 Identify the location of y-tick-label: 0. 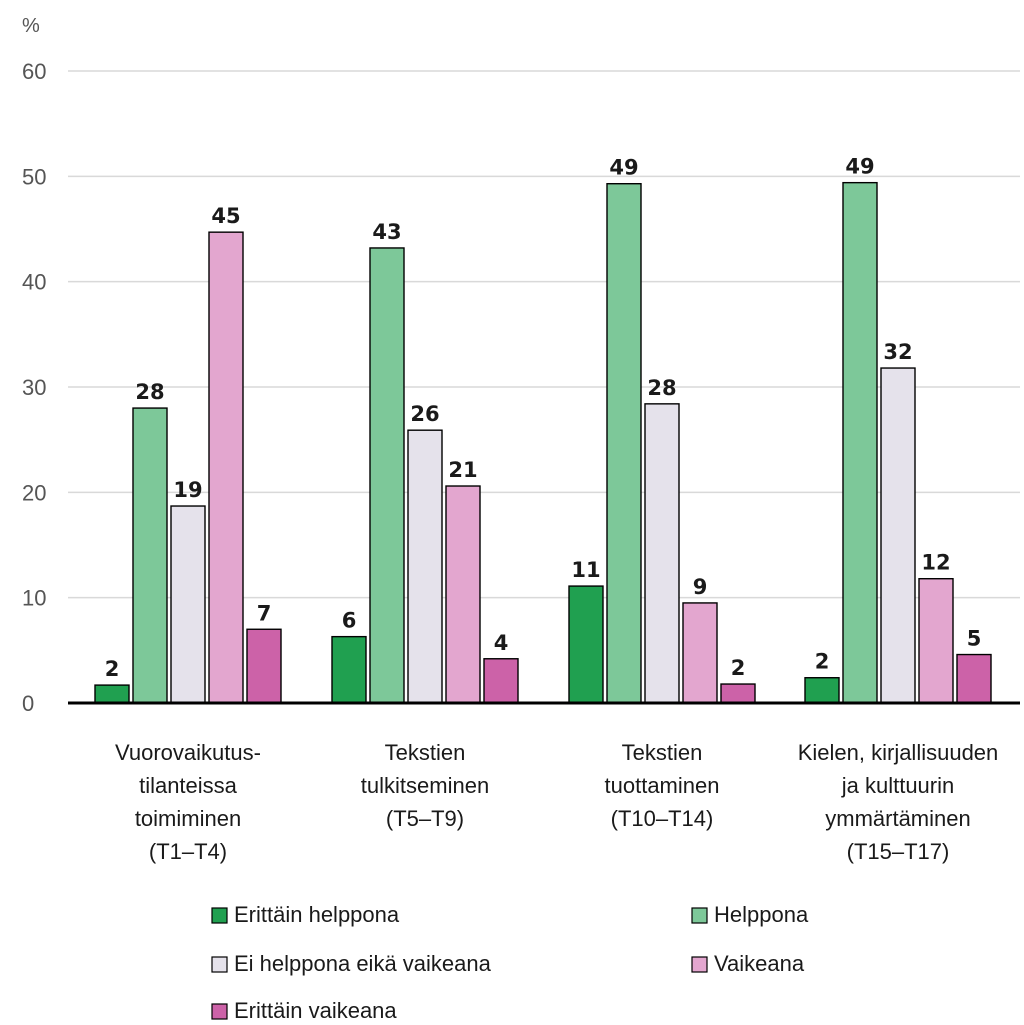
(28, 703).